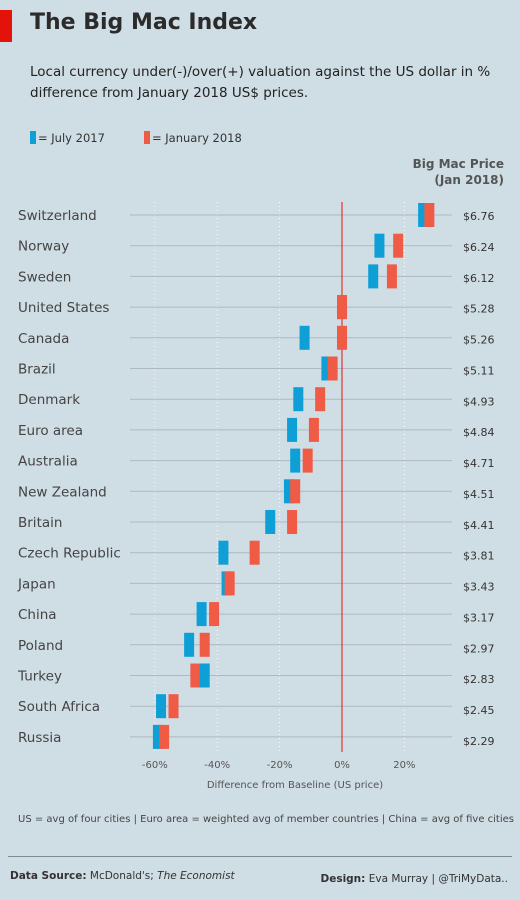 Image resolution: width=520 pixels, height=900 pixels. Describe the element at coordinates (479, 679) in the screenshot. I see `price-label: $2.83` at that location.